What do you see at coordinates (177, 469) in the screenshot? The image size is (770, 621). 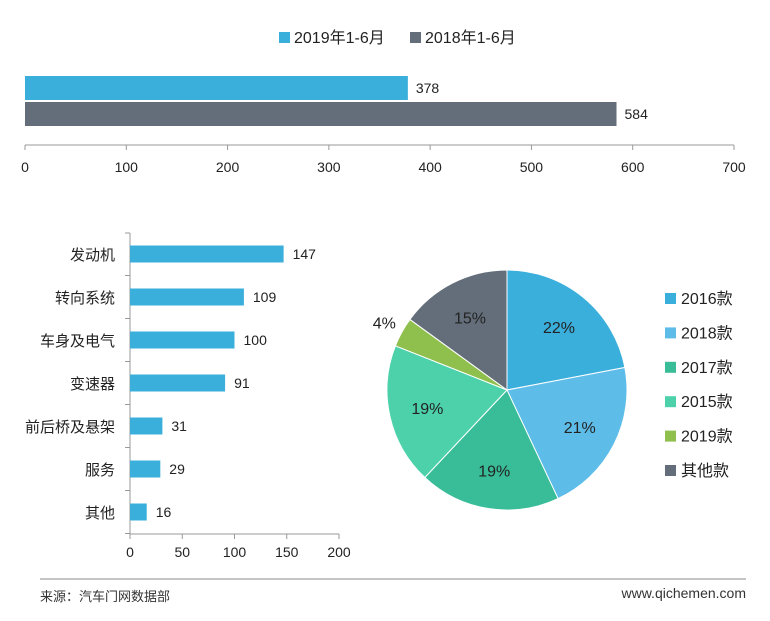 I see `category-value-label-5: 29` at bounding box center [177, 469].